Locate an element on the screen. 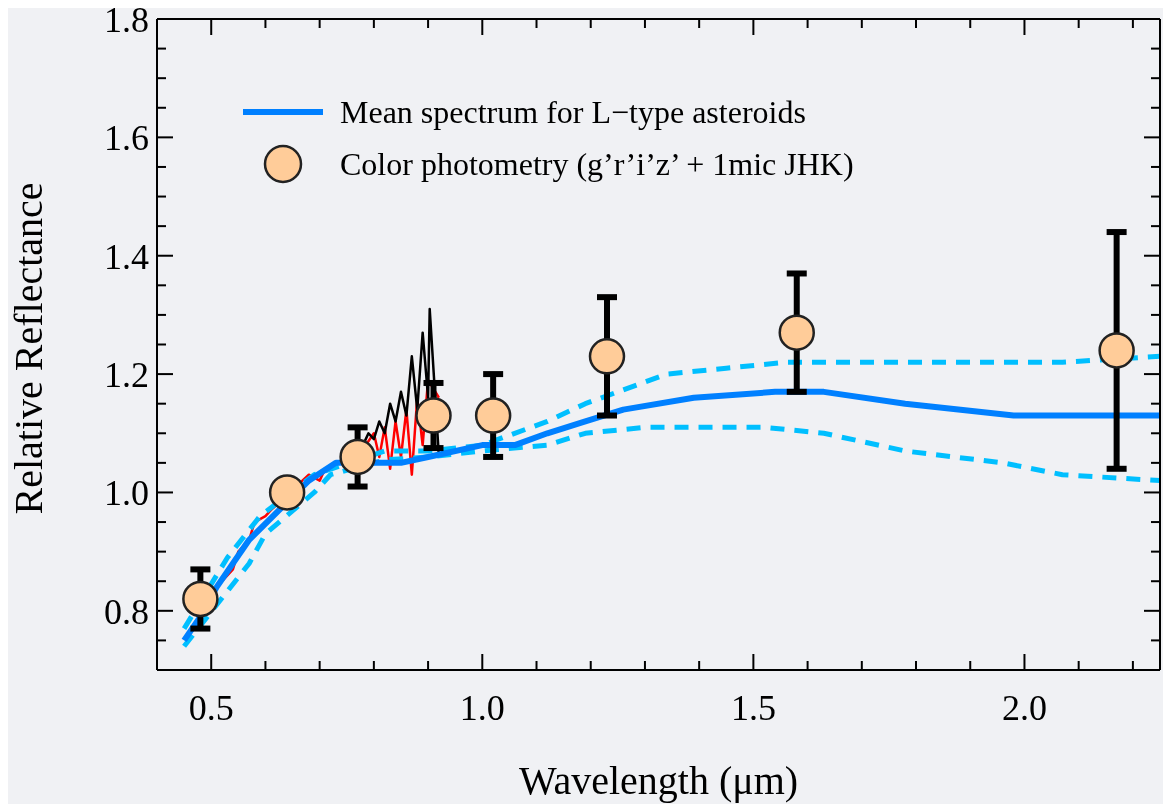 The height and width of the screenshot is (812, 1171). x-axis-title: Wavelength (μm) is located at coordinates (658, 780).